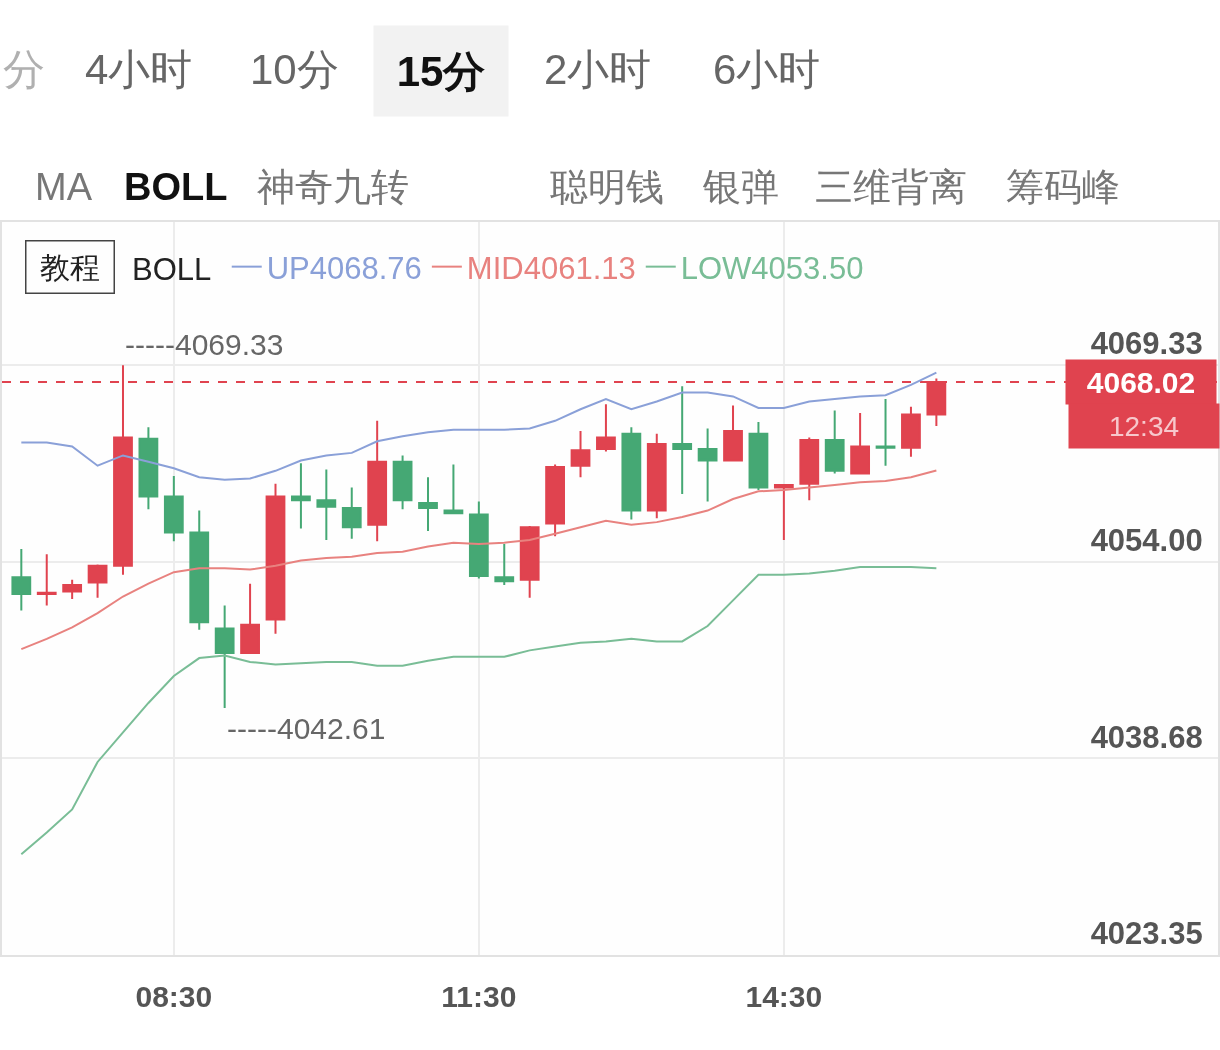 The image size is (1220, 1050). What do you see at coordinates (176, 187) in the screenshot?
I see `text: BOLL` at bounding box center [176, 187].